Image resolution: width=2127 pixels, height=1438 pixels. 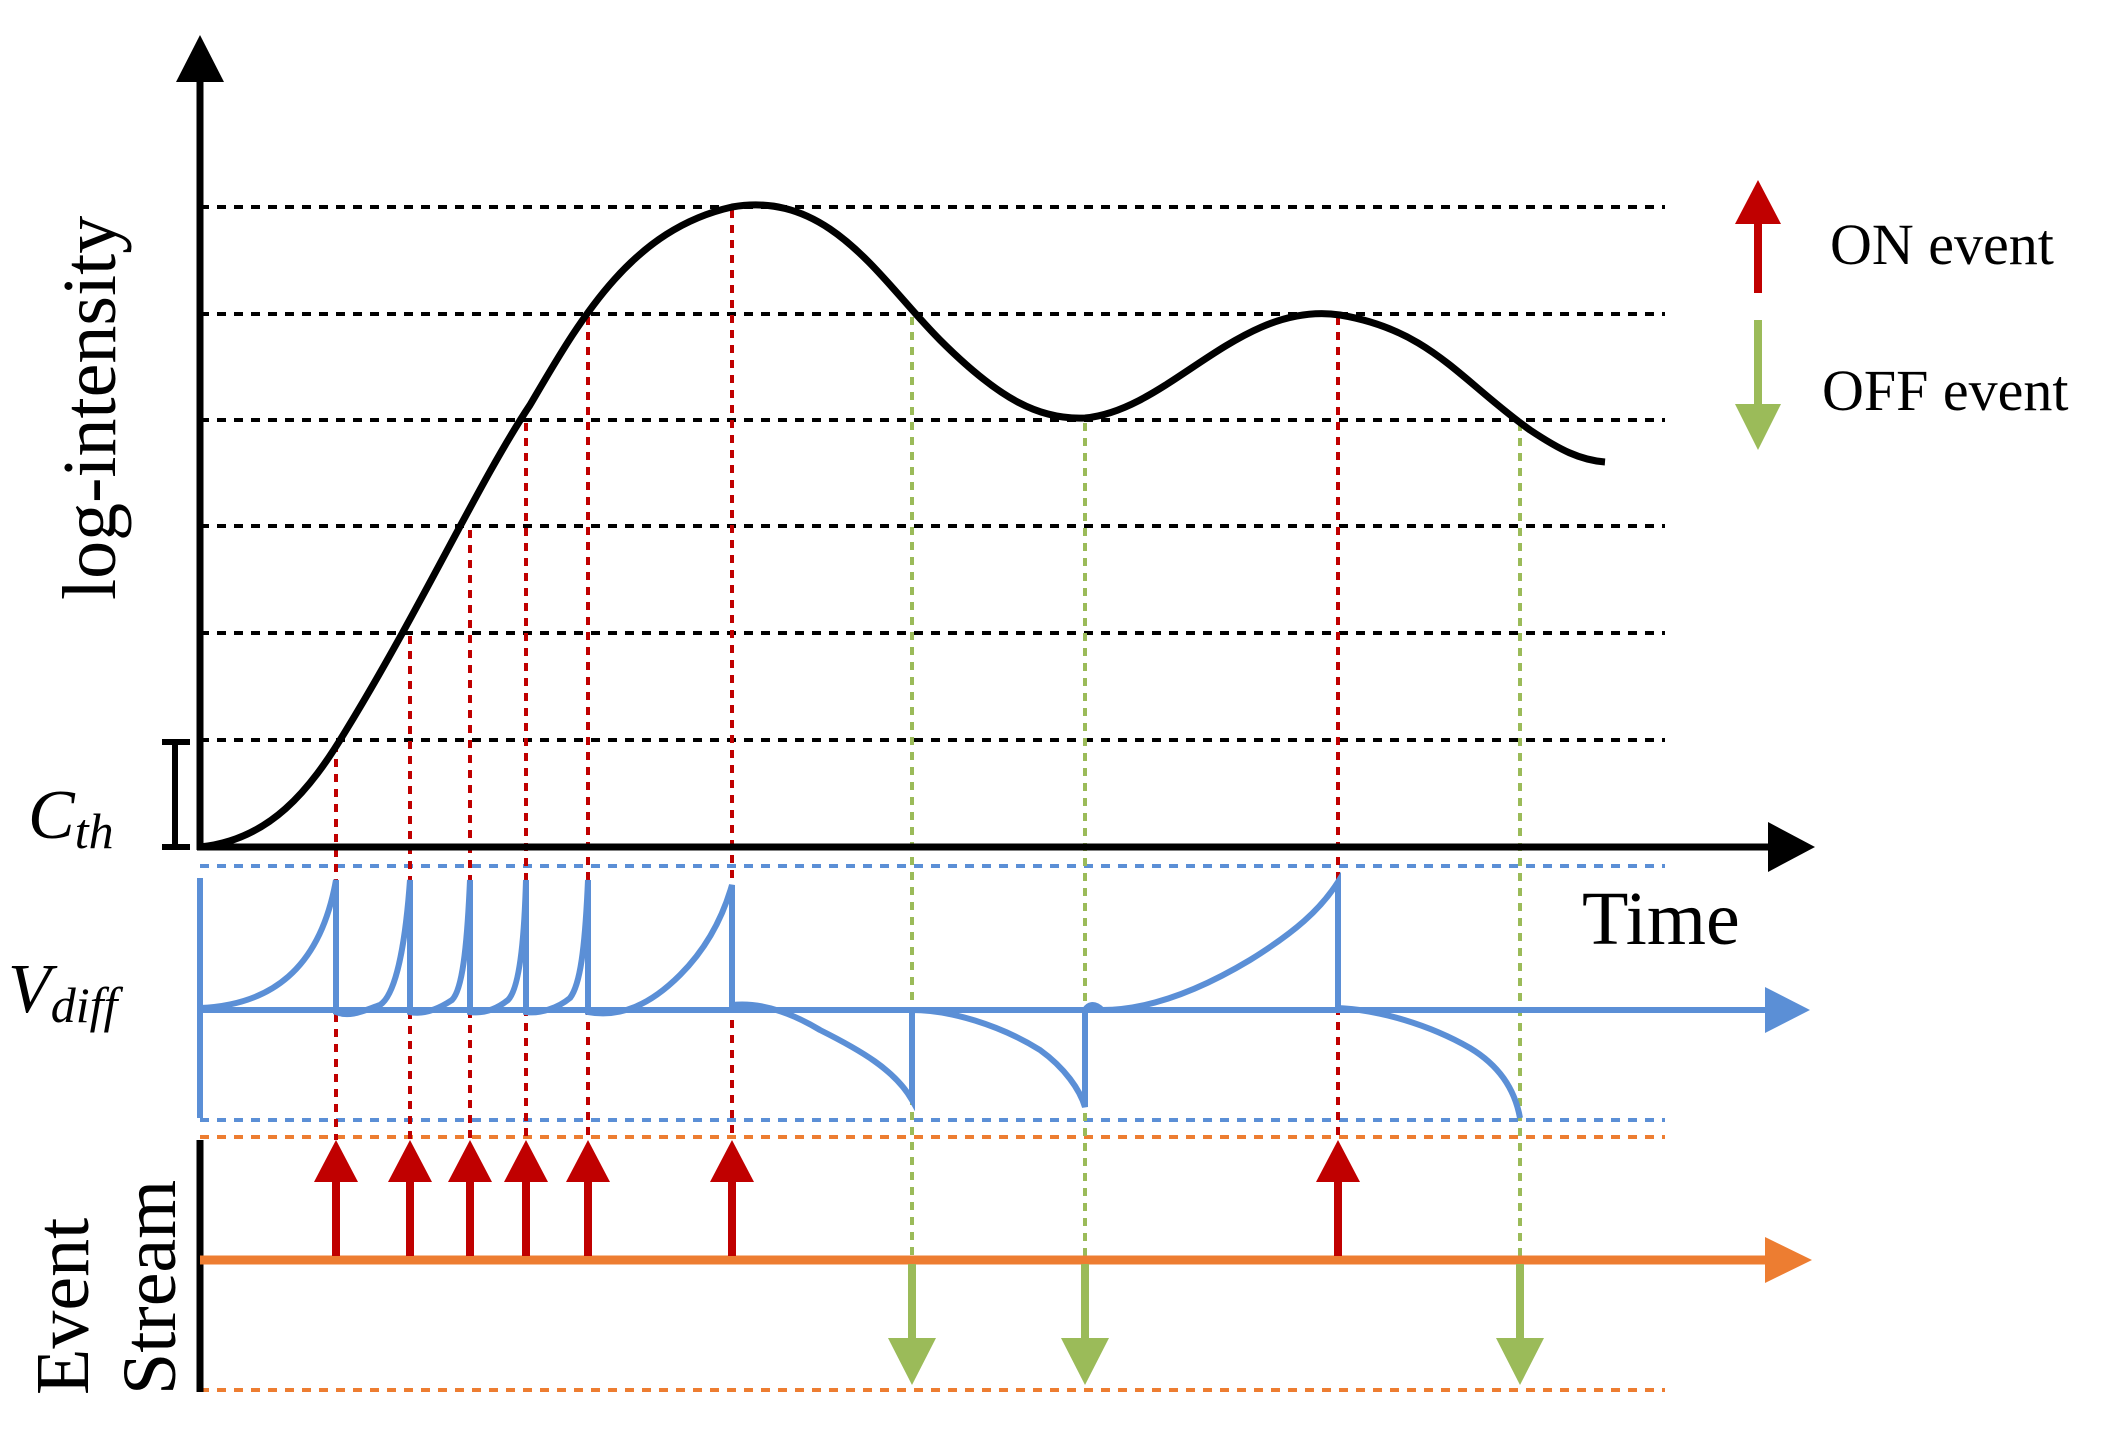 What do you see at coordinates (94, 831) in the screenshot?
I see `threshold-label-sub: th` at bounding box center [94, 831].